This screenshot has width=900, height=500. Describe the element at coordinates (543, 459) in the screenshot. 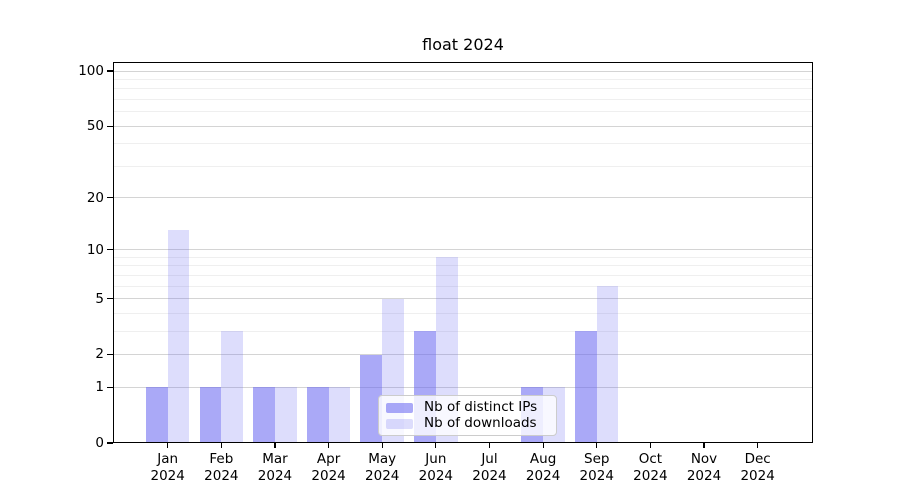

I see `x-tick-month: Aug` at that location.